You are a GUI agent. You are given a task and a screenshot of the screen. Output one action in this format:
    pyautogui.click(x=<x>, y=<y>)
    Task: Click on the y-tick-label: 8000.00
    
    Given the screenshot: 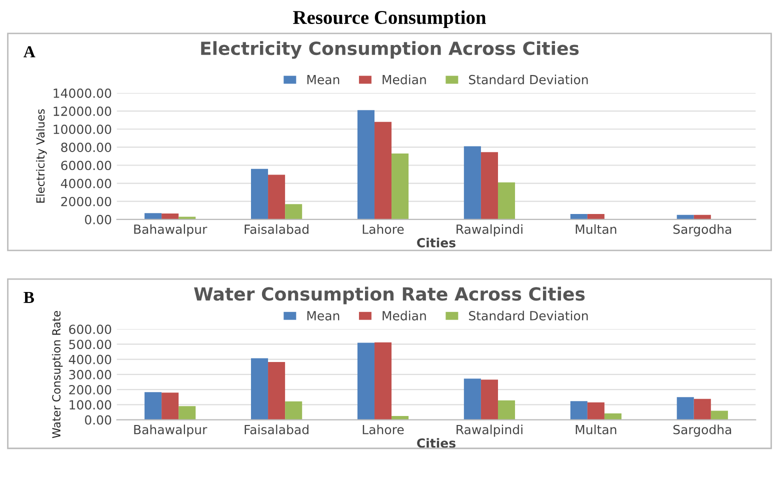 What is the action you would take?
    pyautogui.click(x=86, y=147)
    